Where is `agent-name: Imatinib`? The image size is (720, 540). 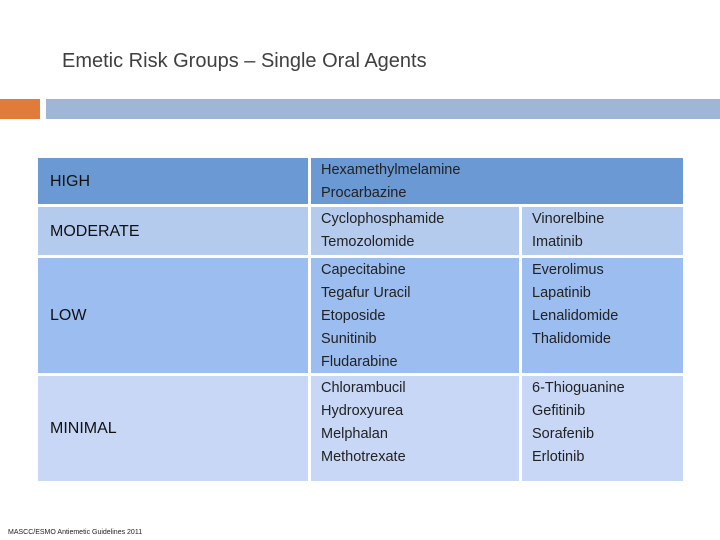
agent-name: Imatinib is located at coordinates (557, 242).